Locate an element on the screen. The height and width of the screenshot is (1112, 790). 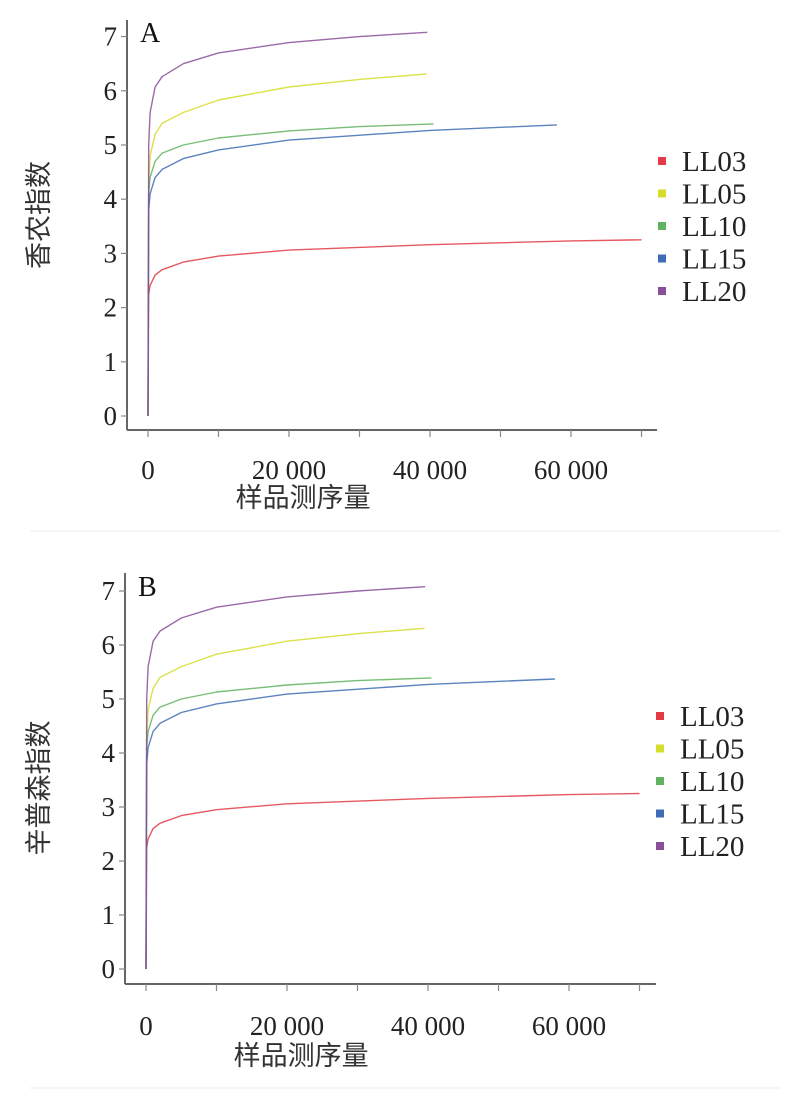
panel-label: A is located at coordinates (150, 33).